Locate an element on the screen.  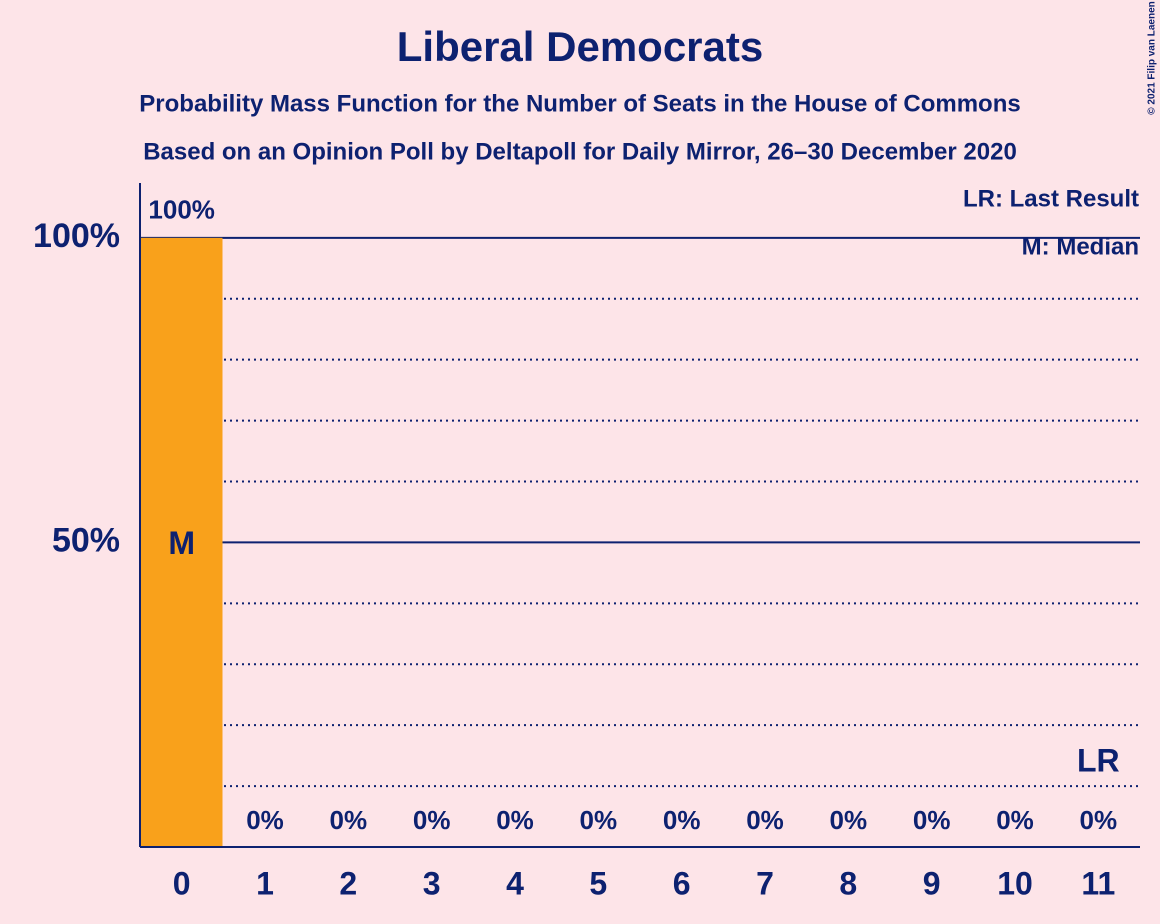
x-tick-label: 10 is located at coordinates (1015, 883).